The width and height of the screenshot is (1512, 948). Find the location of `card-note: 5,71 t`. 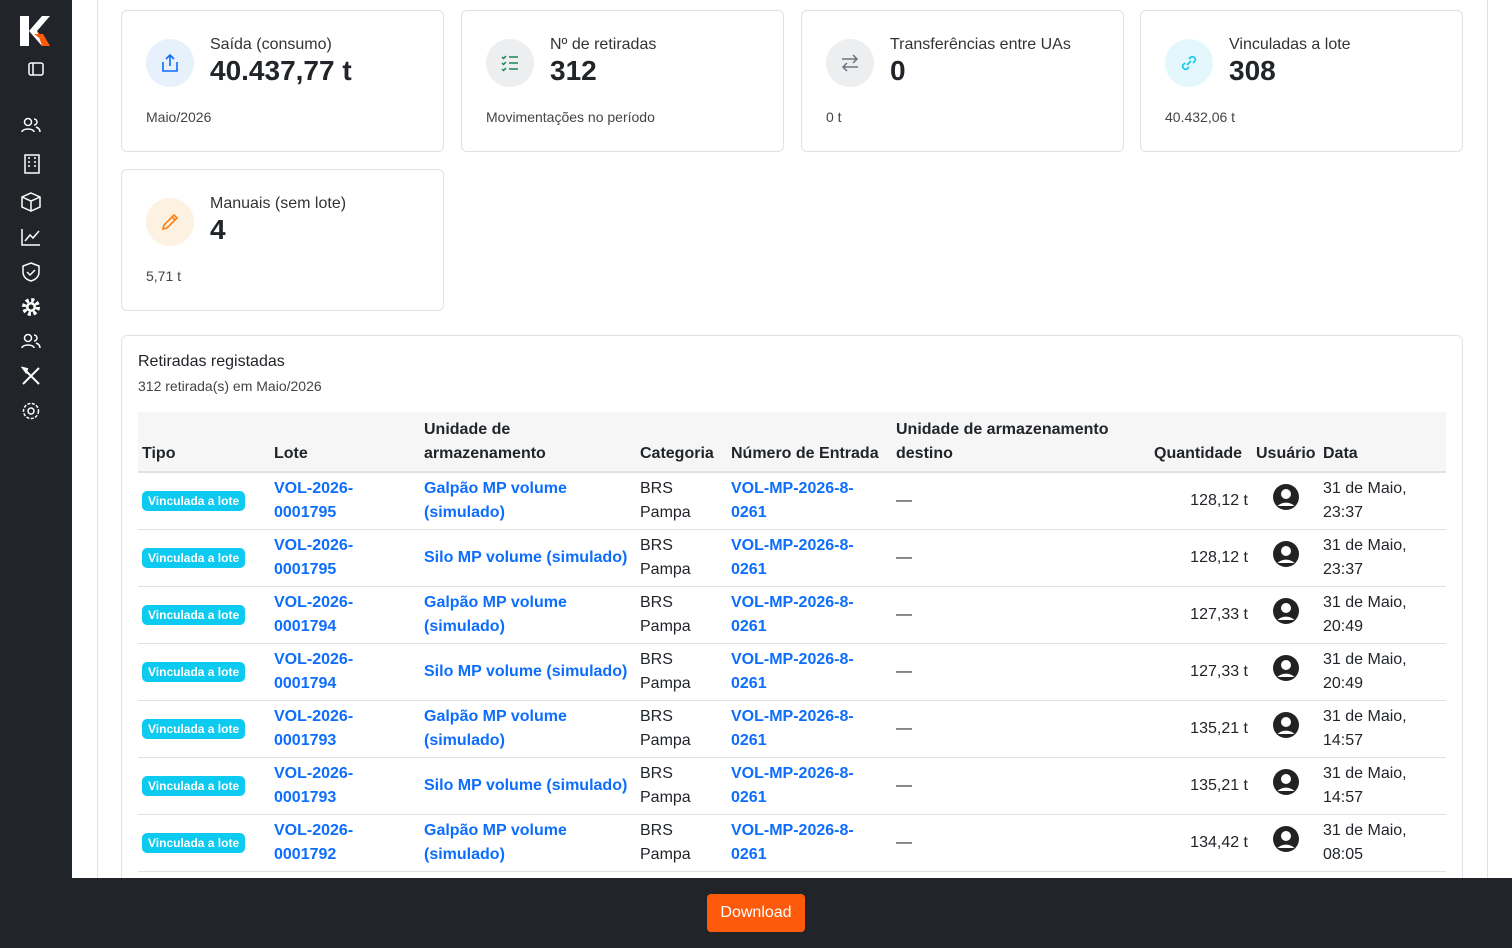

card-note: 5,71 t is located at coordinates (164, 276).